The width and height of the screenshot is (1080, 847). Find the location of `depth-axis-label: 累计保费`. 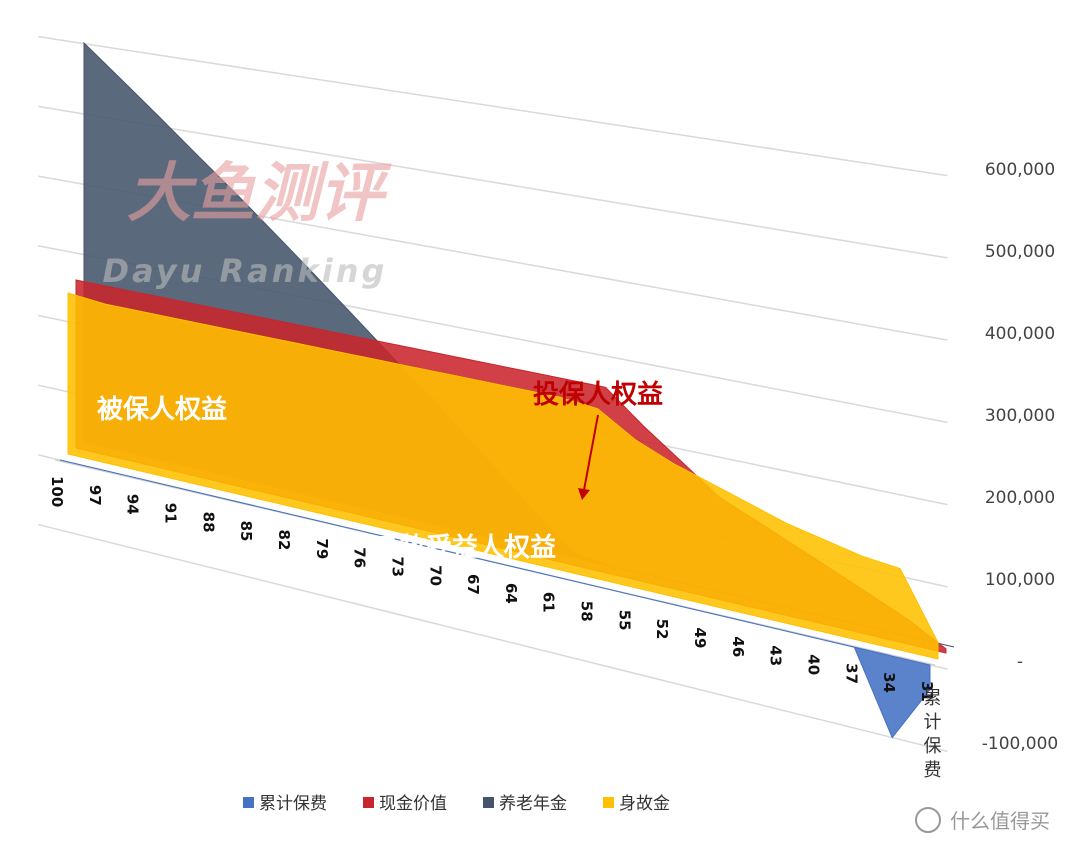

depth-axis-label: 累计保费 is located at coordinates (931, 736).